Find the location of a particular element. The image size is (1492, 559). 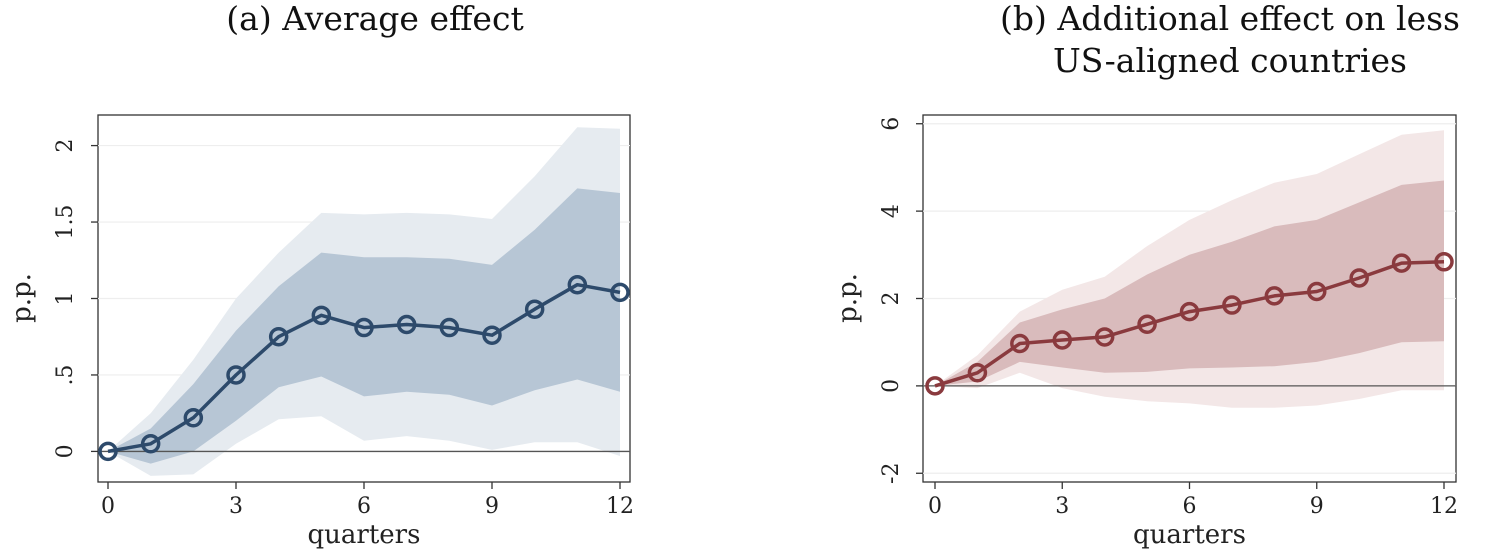

inner-confidence-band is located at coordinates (1189, 283).